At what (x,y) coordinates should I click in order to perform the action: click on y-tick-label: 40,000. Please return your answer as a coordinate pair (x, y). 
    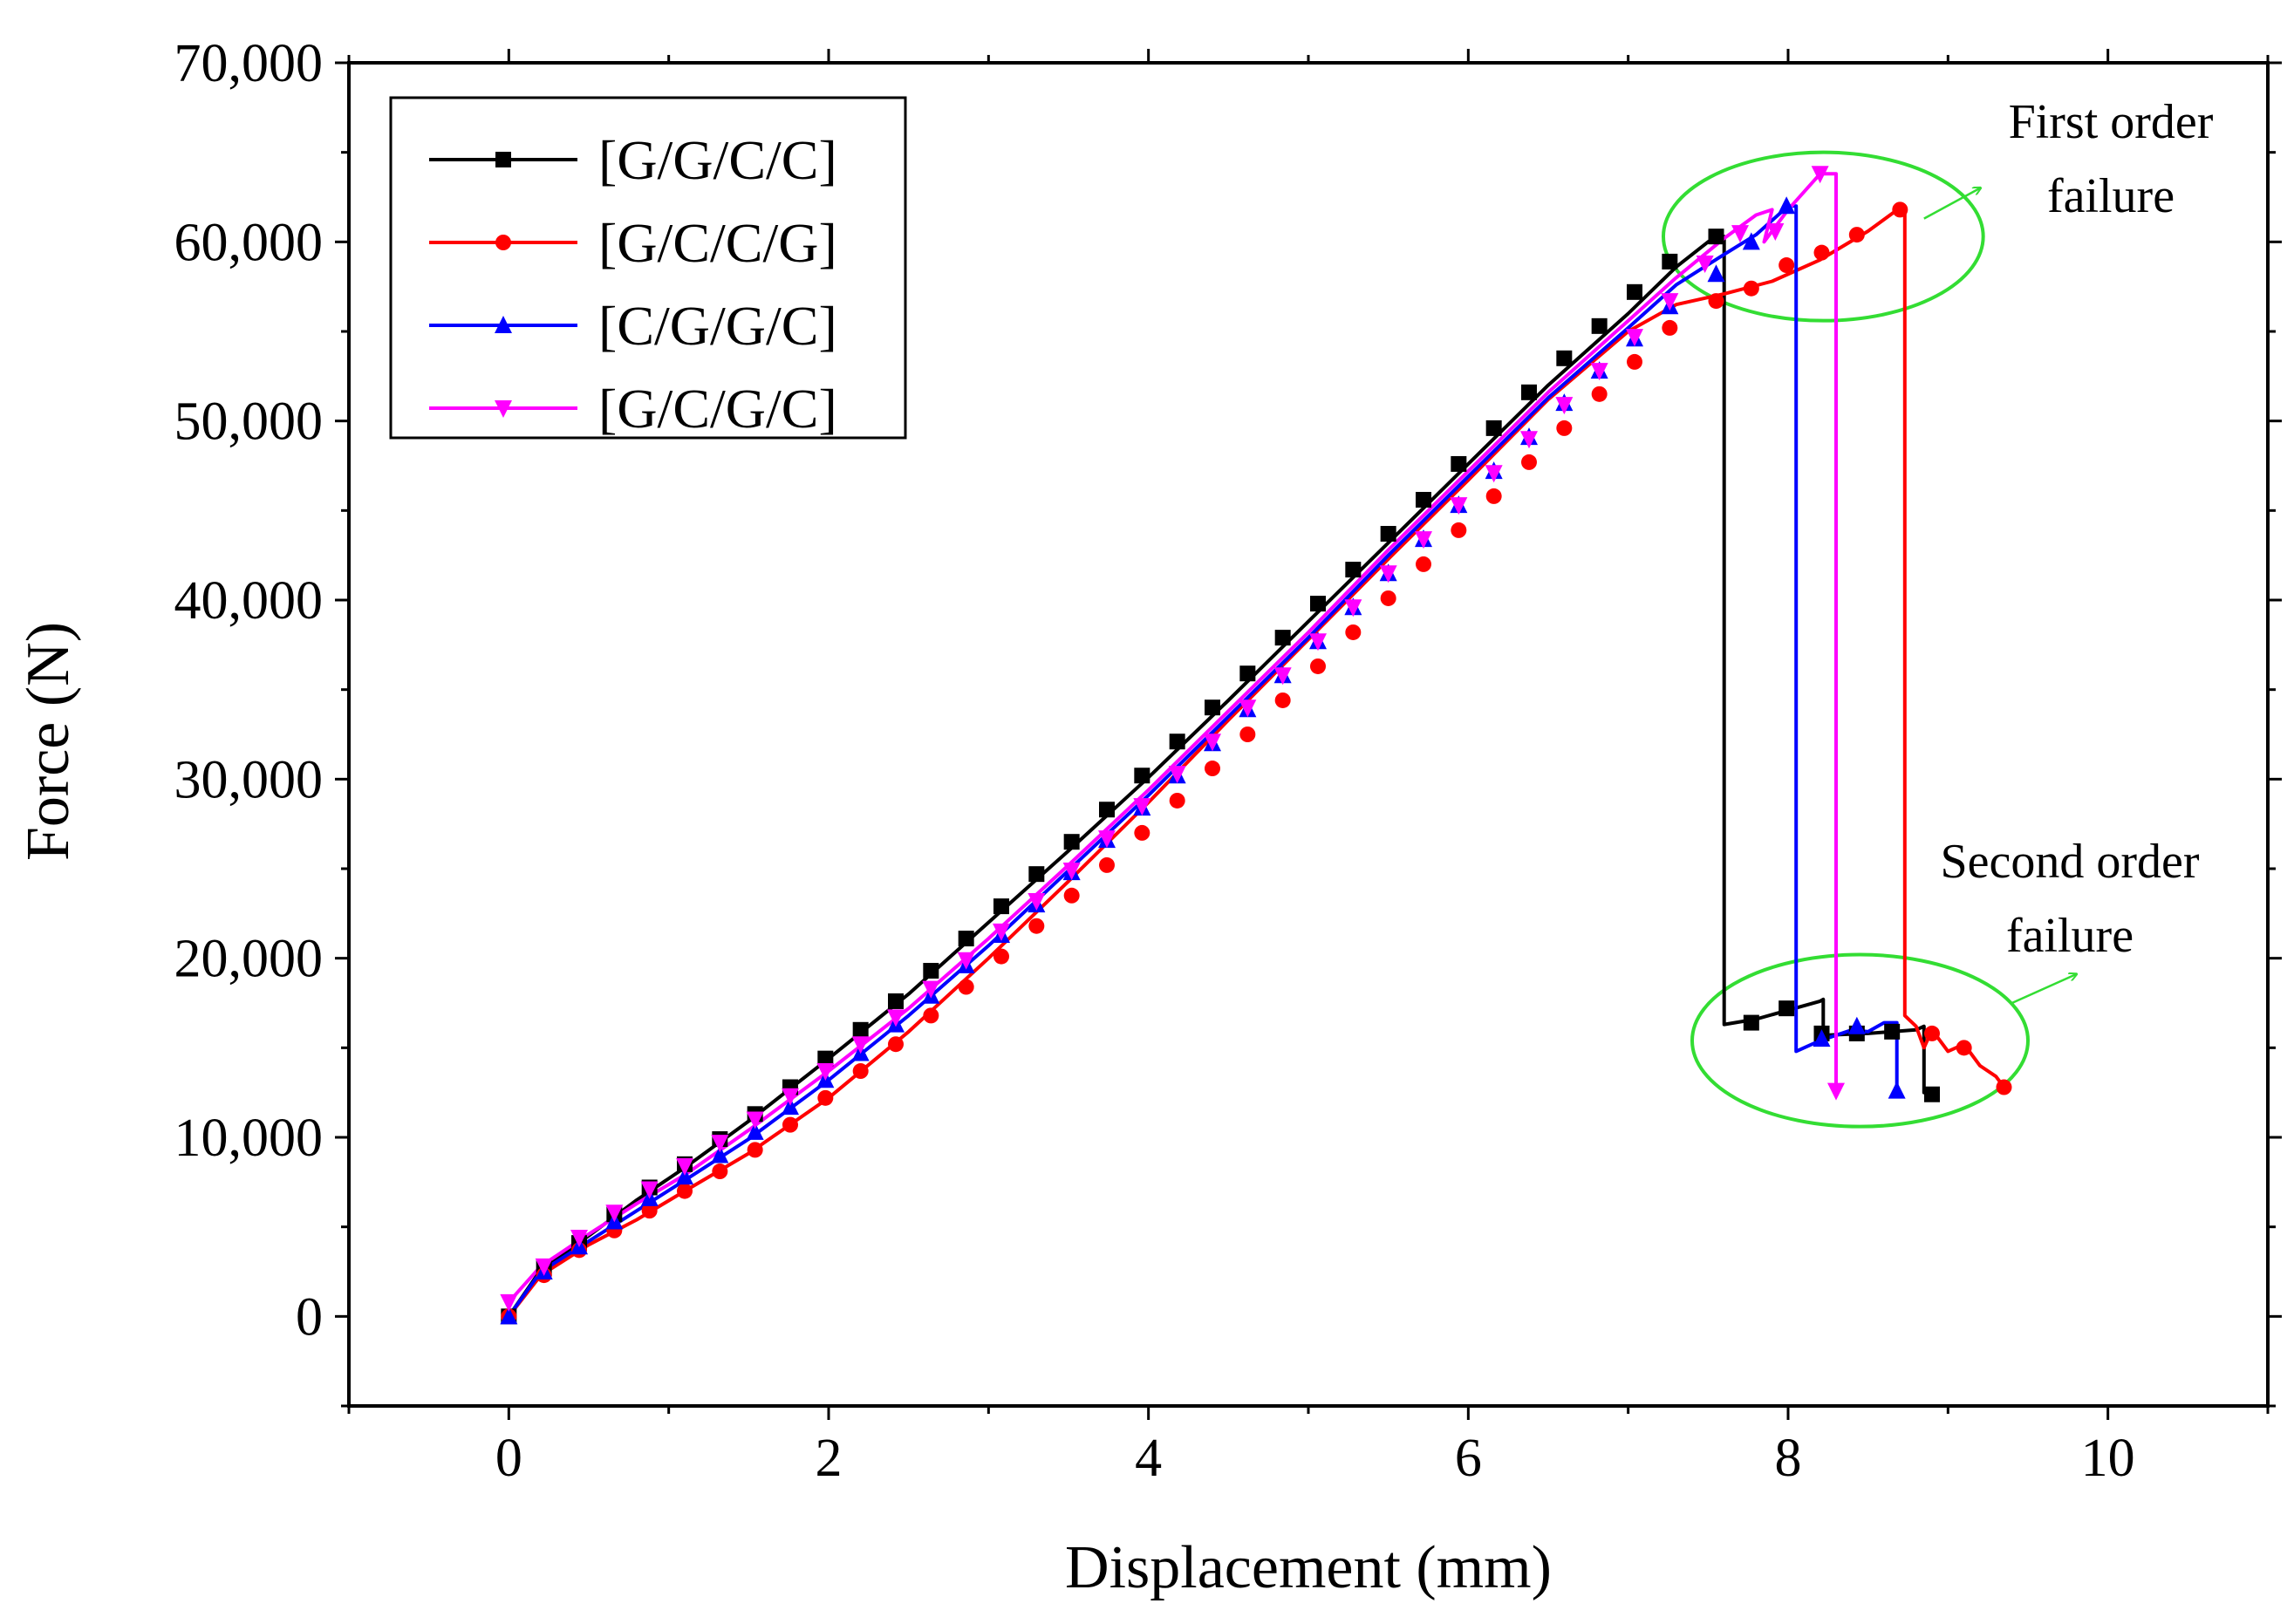
    Looking at the image, I should click on (249, 601).